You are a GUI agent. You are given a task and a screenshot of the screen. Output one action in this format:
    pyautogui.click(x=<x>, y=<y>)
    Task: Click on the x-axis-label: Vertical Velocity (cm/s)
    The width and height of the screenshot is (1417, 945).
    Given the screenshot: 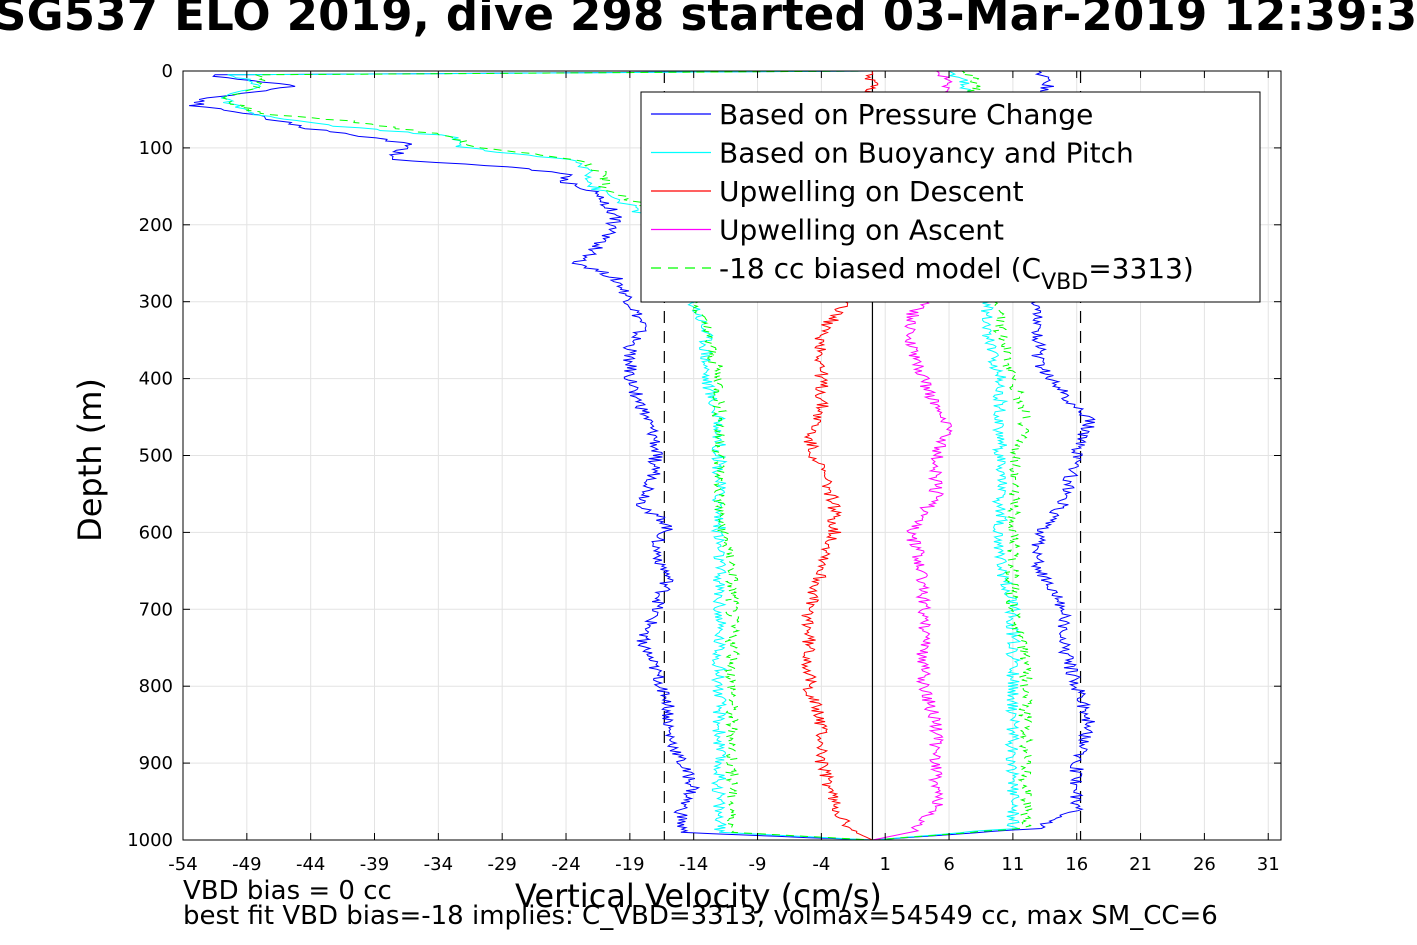 What is the action you would take?
    pyautogui.click(x=698, y=896)
    